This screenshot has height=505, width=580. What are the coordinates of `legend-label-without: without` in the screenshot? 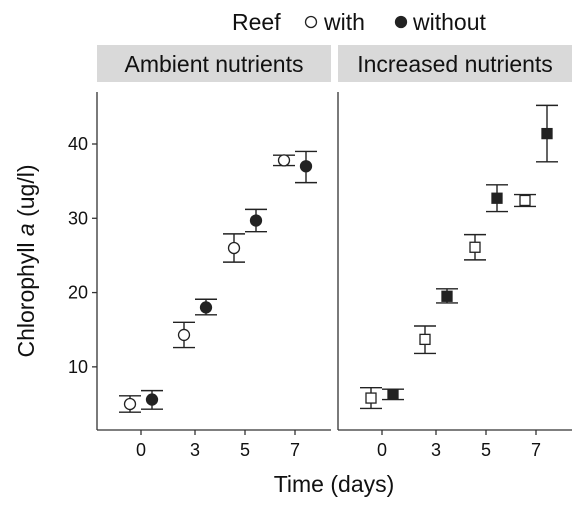 It's located at (449, 22).